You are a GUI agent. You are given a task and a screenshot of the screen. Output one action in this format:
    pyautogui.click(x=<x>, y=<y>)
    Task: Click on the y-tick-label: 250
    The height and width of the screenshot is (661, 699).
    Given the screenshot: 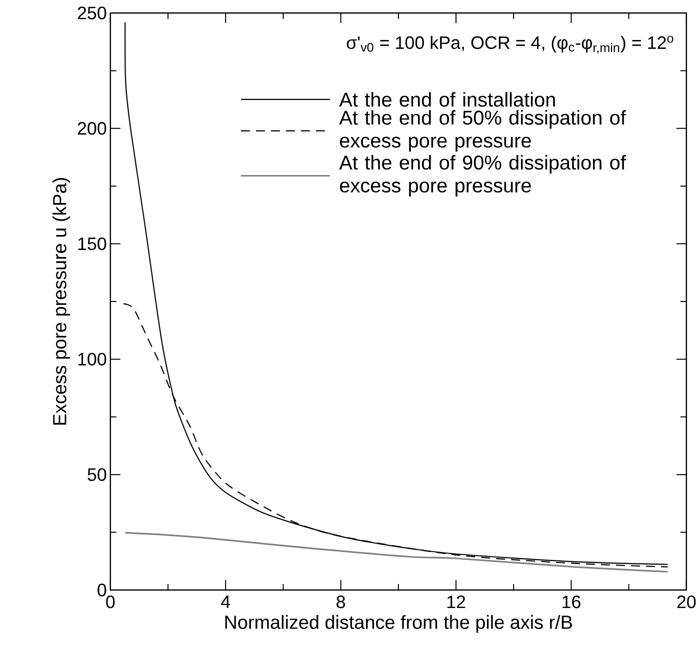 What is the action you would take?
    pyautogui.click(x=92, y=13)
    